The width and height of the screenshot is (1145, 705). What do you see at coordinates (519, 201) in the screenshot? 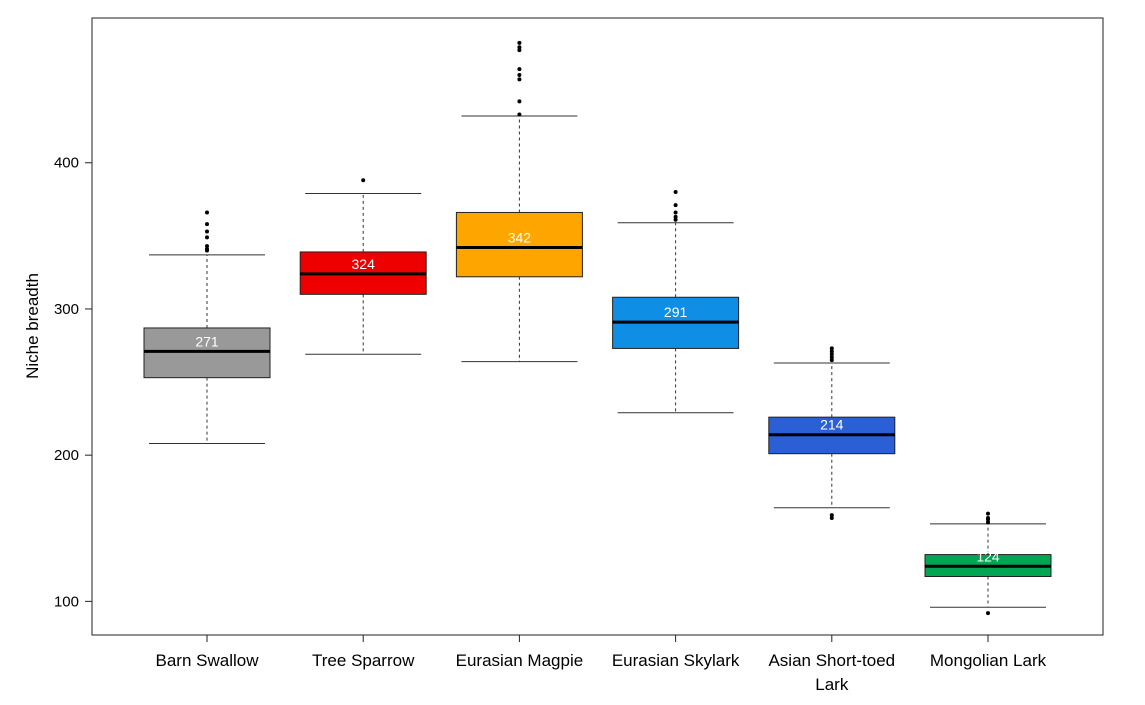
I see `box-group: 342` at bounding box center [519, 201].